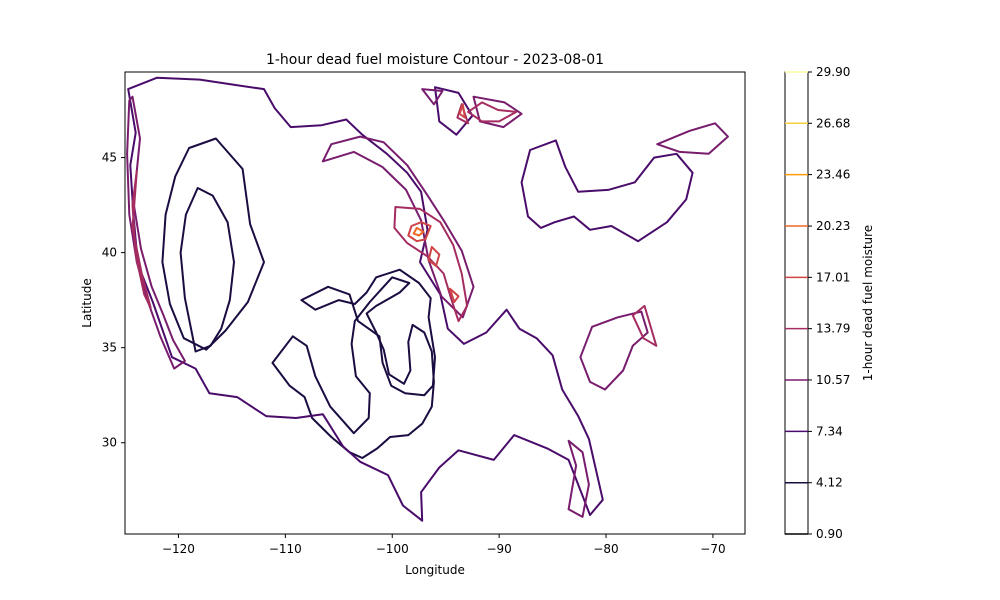 This screenshot has height=600, width=1000. I want to click on colorbar-tick-label: 4.12, so click(829, 483).